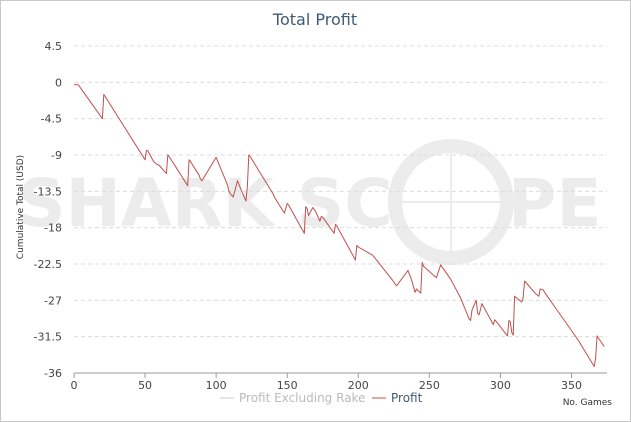 Image resolution: width=631 pixels, height=422 pixels. I want to click on legend: Profit Excluding Rake Profit, so click(321, 398).